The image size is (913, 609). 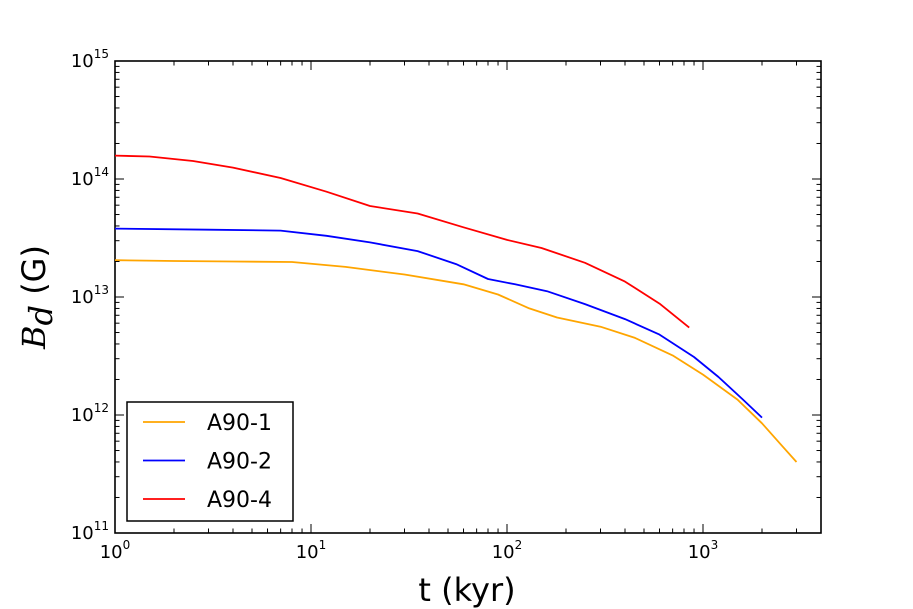 I want to click on legend-label-a90-4: A90-4, so click(x=239, y=500).